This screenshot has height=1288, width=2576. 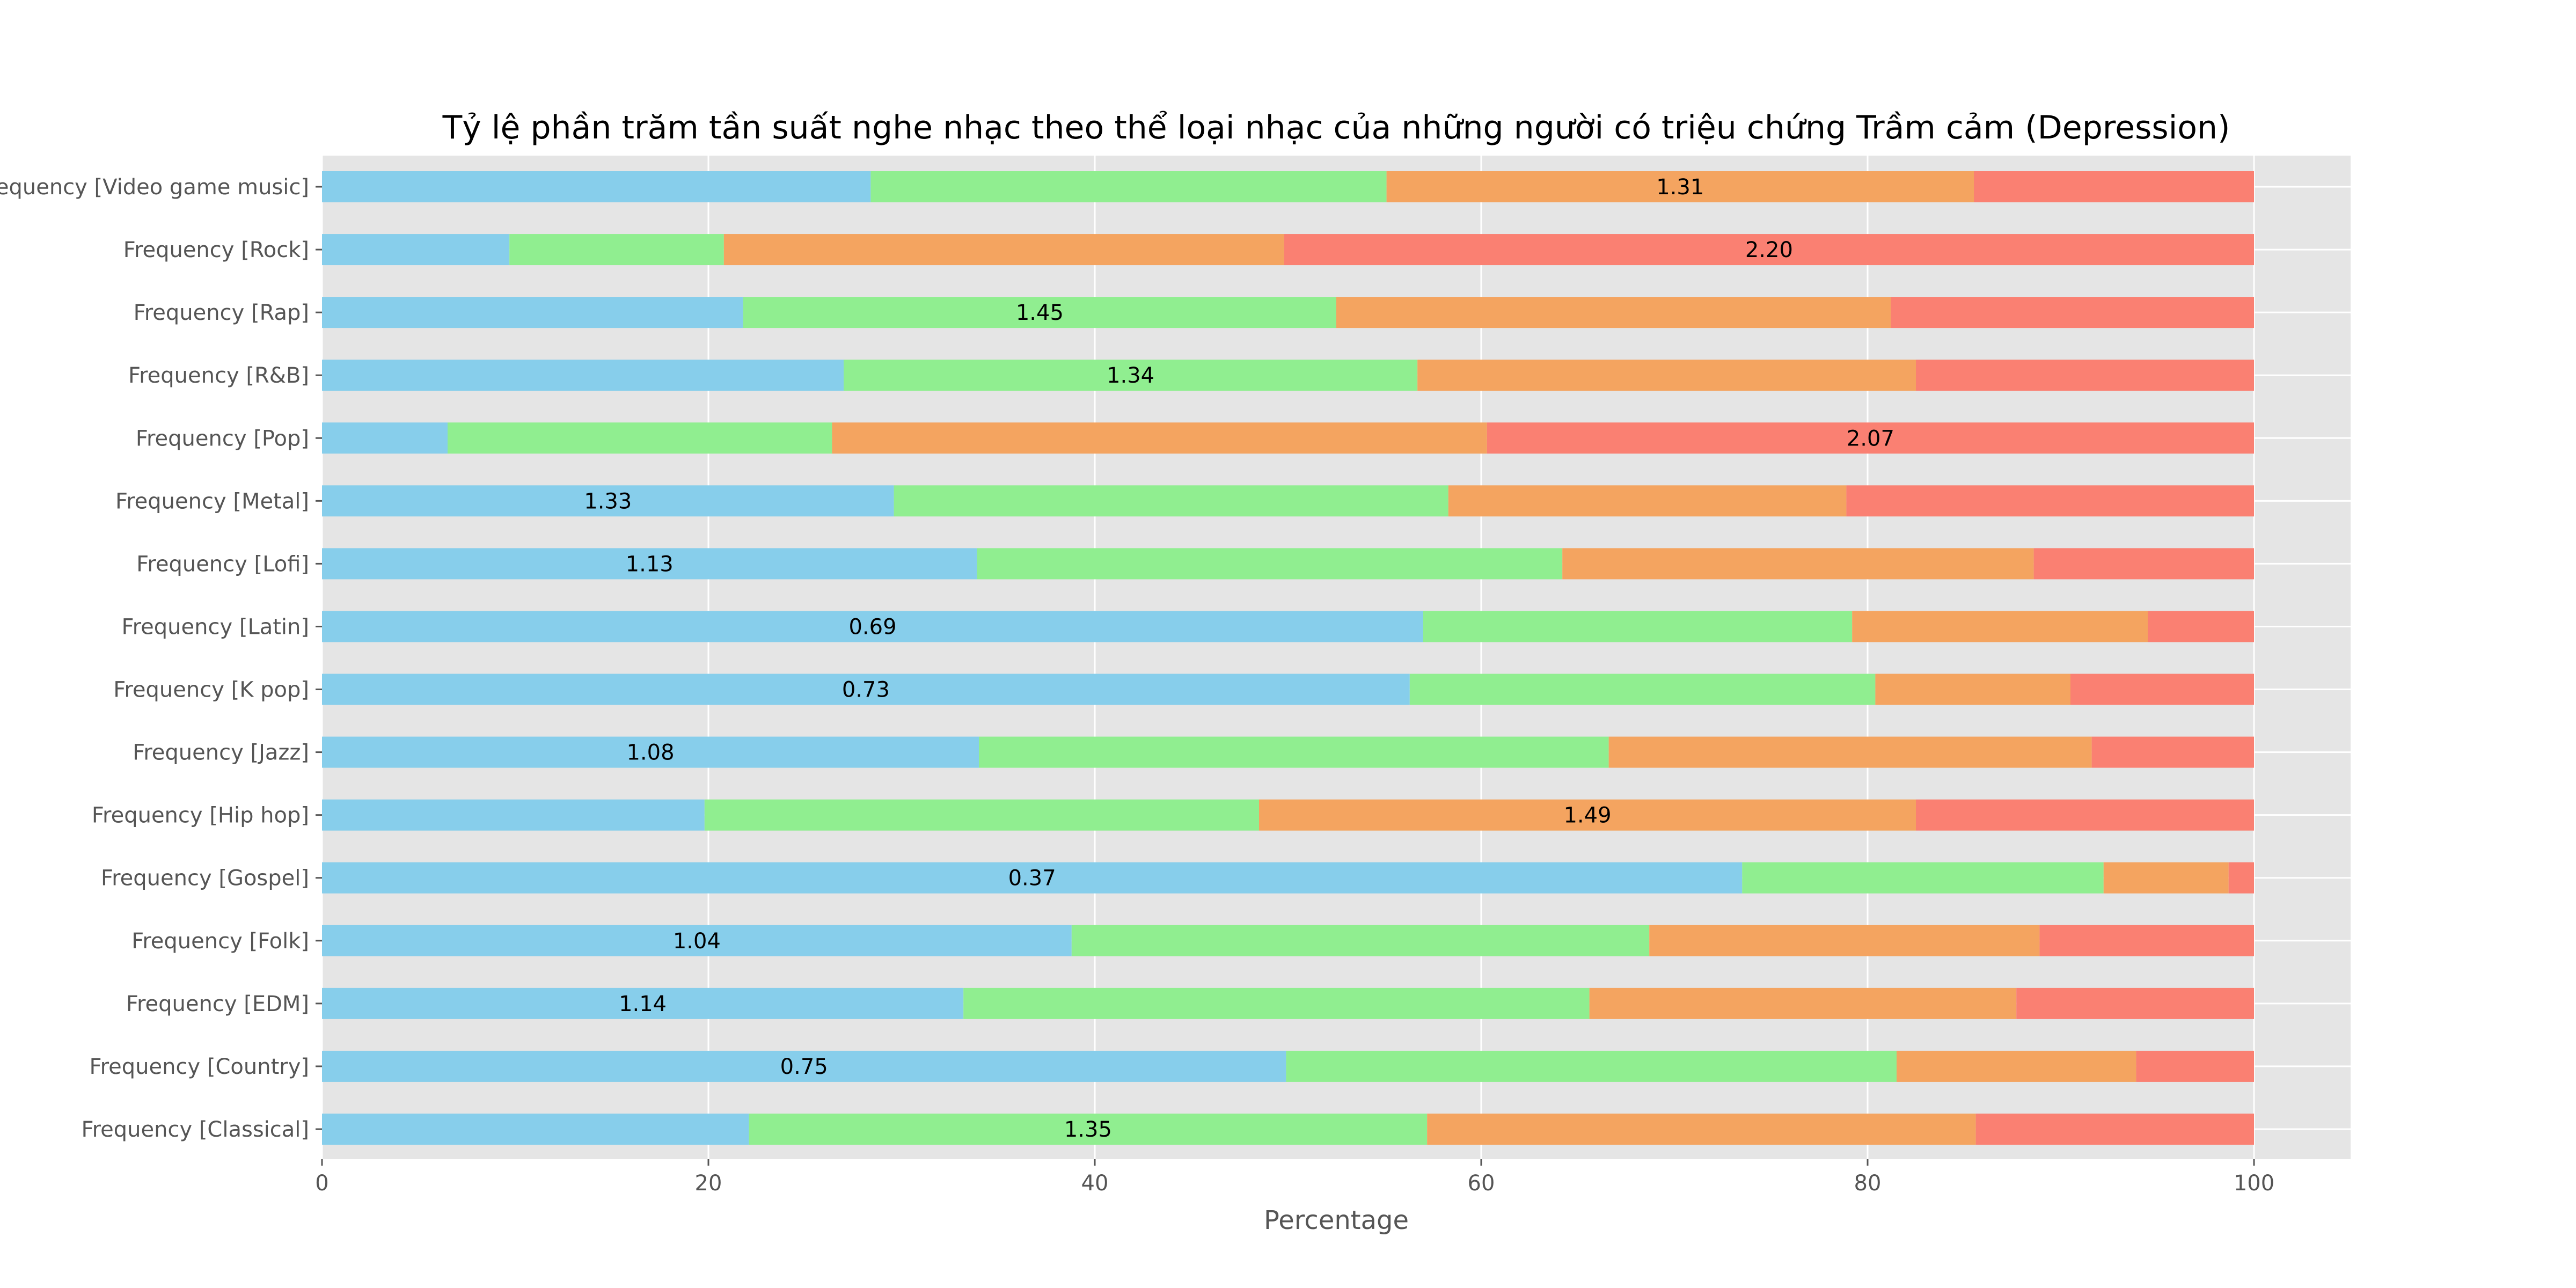 What do you see at coordinates (1294, 1177) in the screenshot?
I see `x-axis-tick-labels: 0 20 40 60 80 100` at bounding box center [1294, 1177].